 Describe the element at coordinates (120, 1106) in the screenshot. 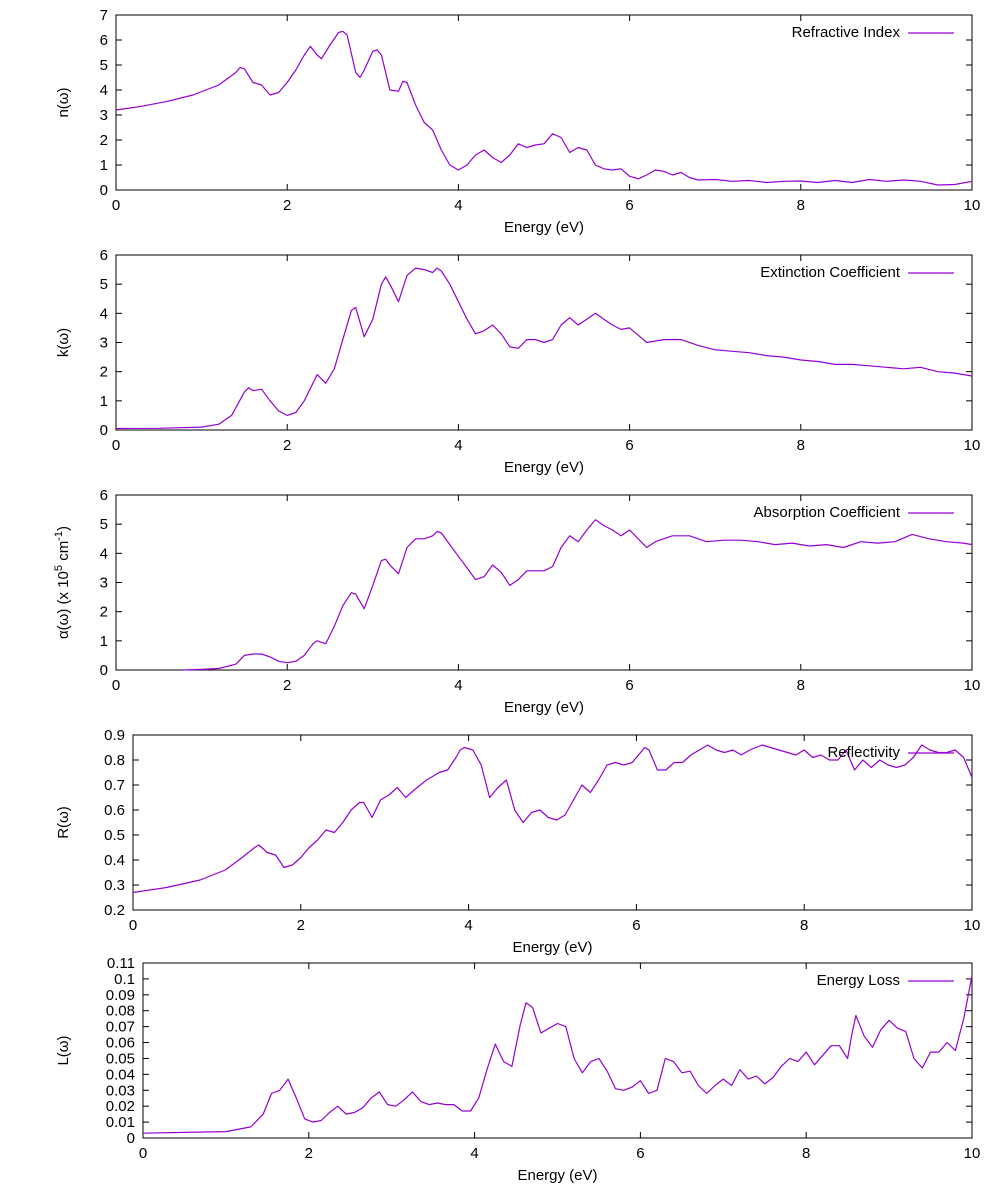

I see `y-tick-label: 0.02` at that location.